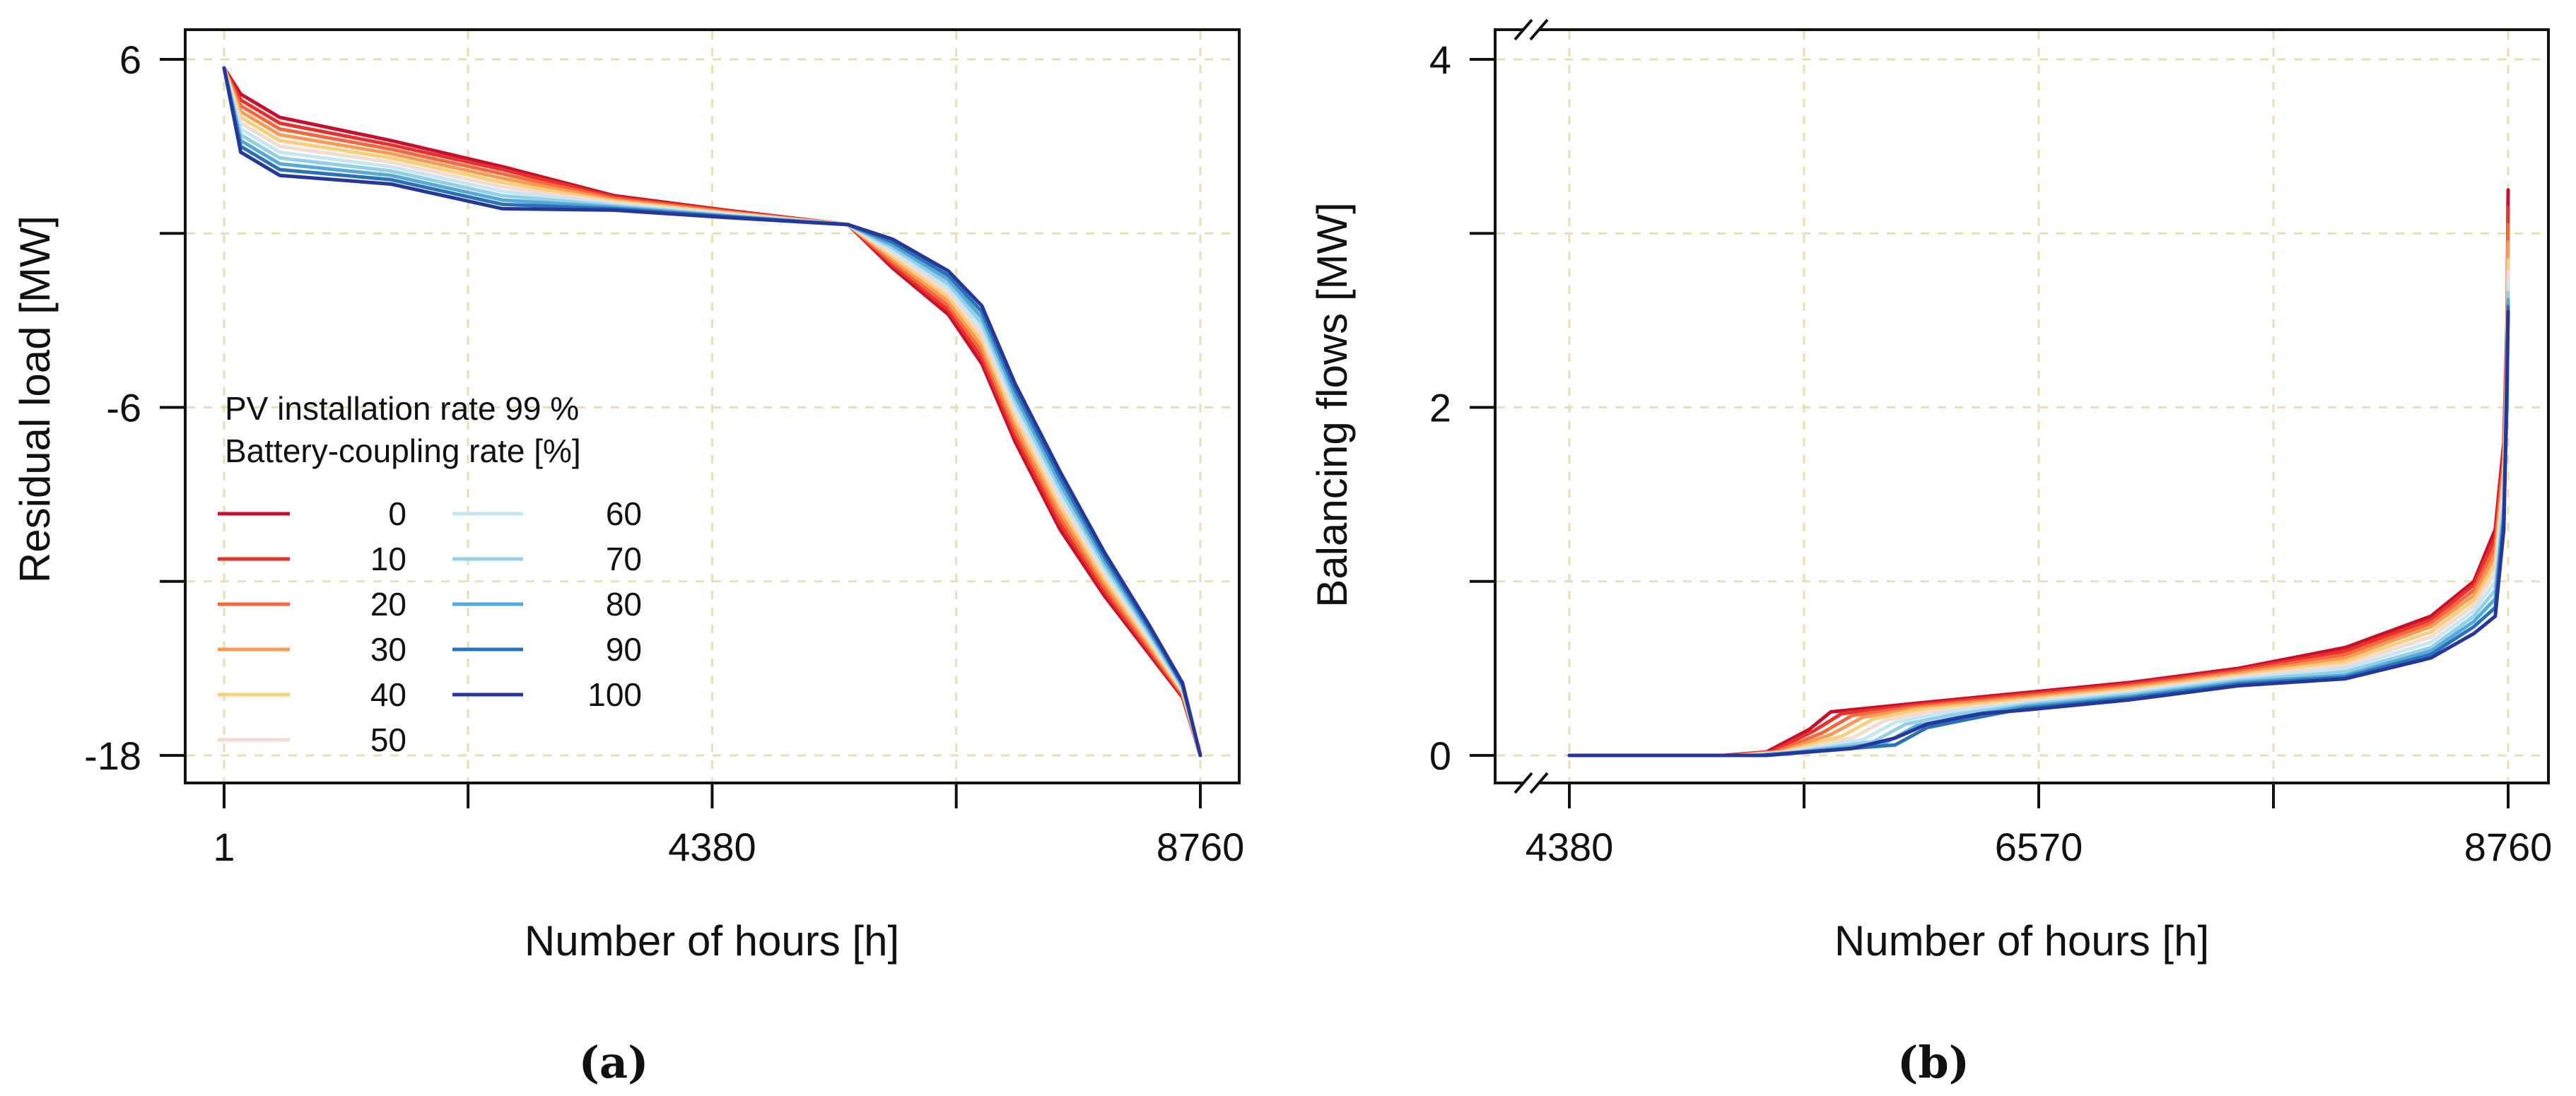 Image resolution: width=2576 pixels, height=1096 pixels. Describe the element at coordinates (712, 941) in the screenshot. I see `panel-a-x-axis-label: Number of hours [h]` at that location.